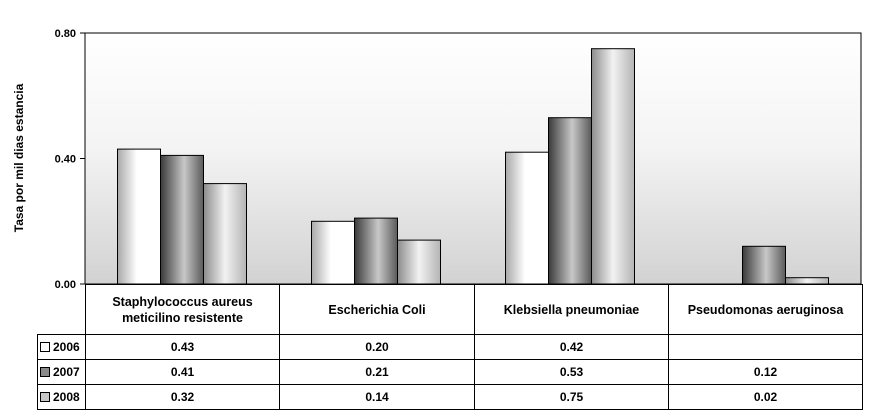 This screenshot has height=419, width=871. What do you see at coordinates (571, 309) in the screenshot?
I see `category-label: Klebsiella pneumoniae` at bounding box center [571, 309].